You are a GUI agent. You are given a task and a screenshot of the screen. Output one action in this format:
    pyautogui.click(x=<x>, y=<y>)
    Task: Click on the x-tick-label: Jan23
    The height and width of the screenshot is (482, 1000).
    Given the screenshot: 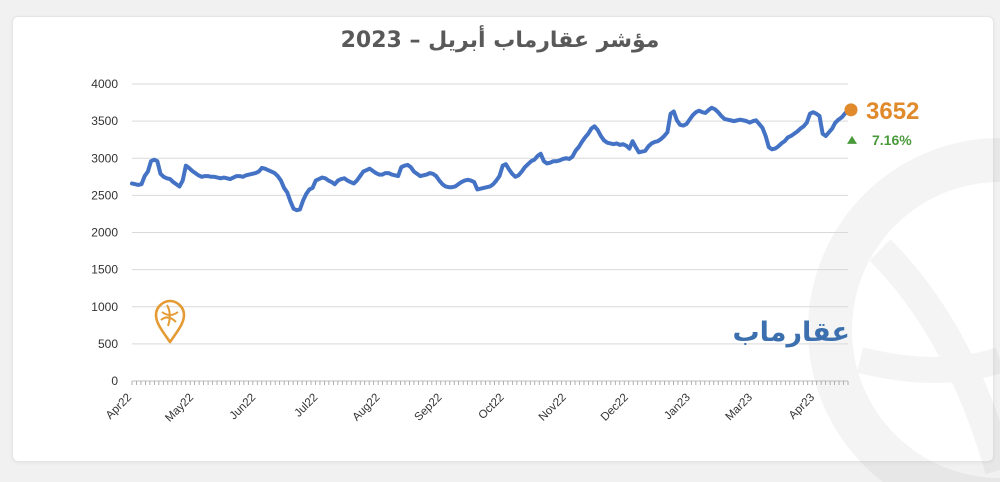 What is the action you would take?
    pyautogui.click(x=677, y=407)
    